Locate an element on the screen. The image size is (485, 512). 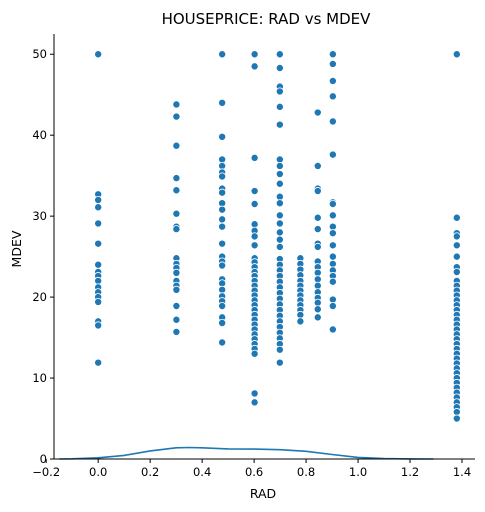
y-tick-label: 0 is located at coordinates (43, 459).